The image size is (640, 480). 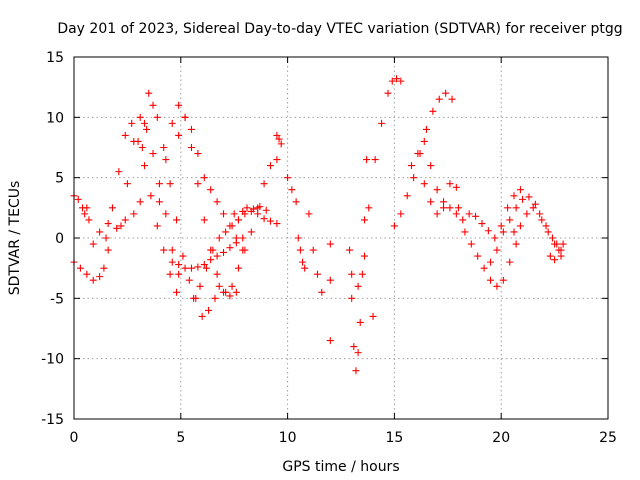 What do you see at coordinates (52, 360) in the screenshot?
I see `y-tick-label: -10` at bounding box center [52, 360].